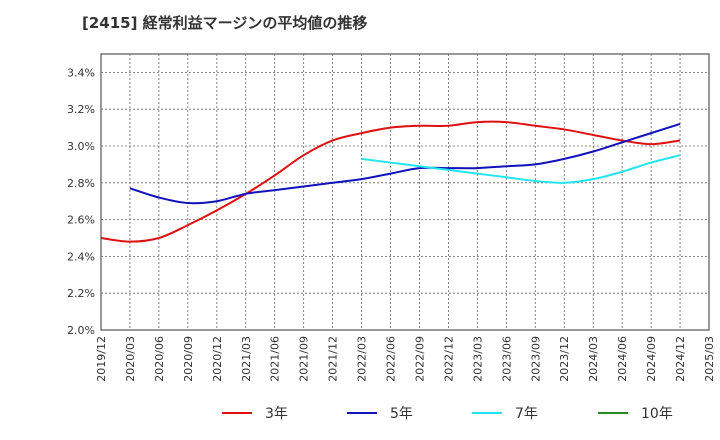  What do you see at coordinates (506, 359) in the screenshot?
I see `x-tick-label: 2023/06` at bounding box center [506, 359].